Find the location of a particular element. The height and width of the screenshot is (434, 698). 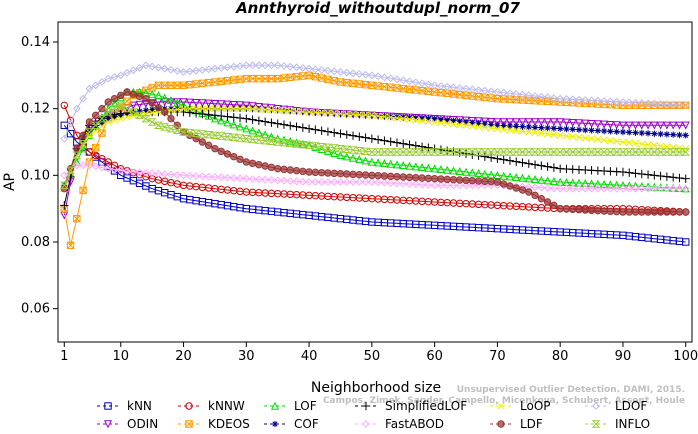

x-axis-ticks: 1 10 20 30 40 50 60 70 80 90 100 is located at coordinates (379, 353).